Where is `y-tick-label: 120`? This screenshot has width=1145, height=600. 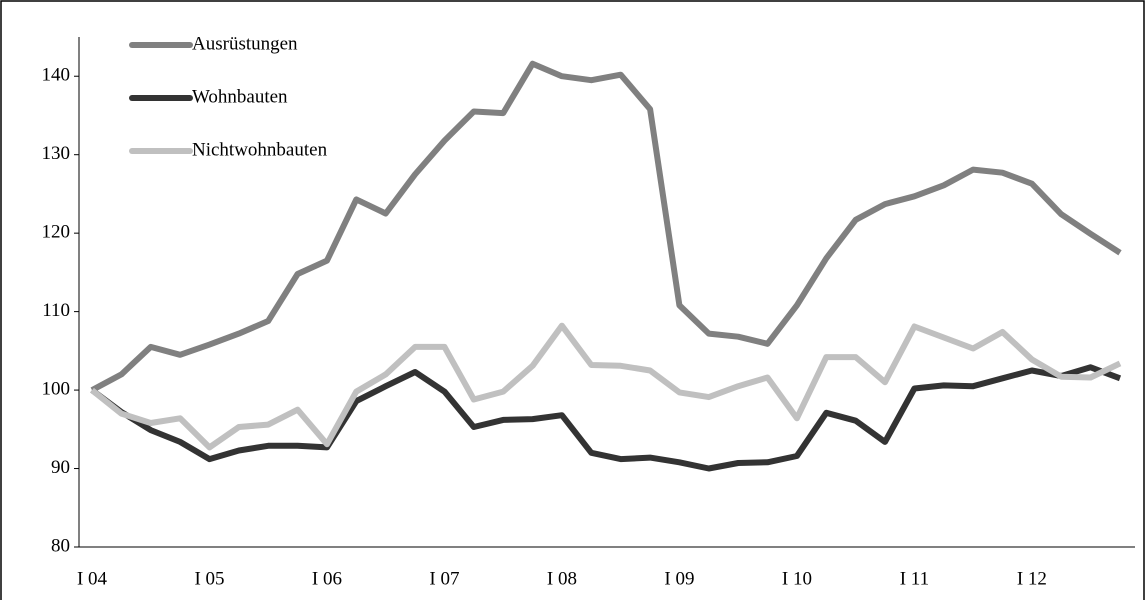
y-tick-label: 120 is located at coordinates (56, 232).